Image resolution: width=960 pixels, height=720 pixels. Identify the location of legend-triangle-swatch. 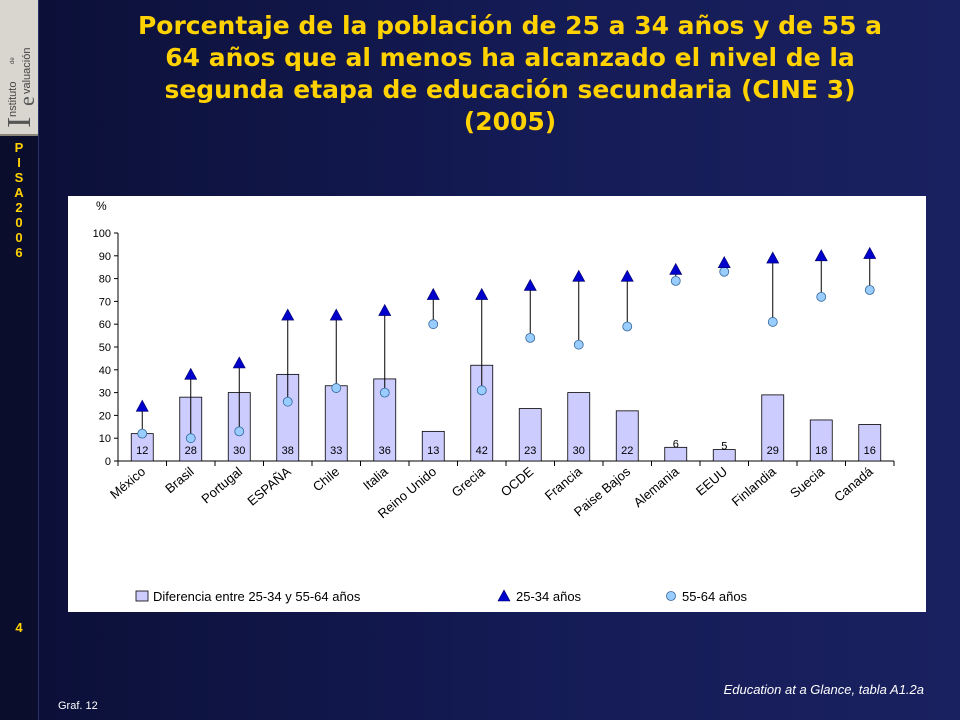
(504, 595).